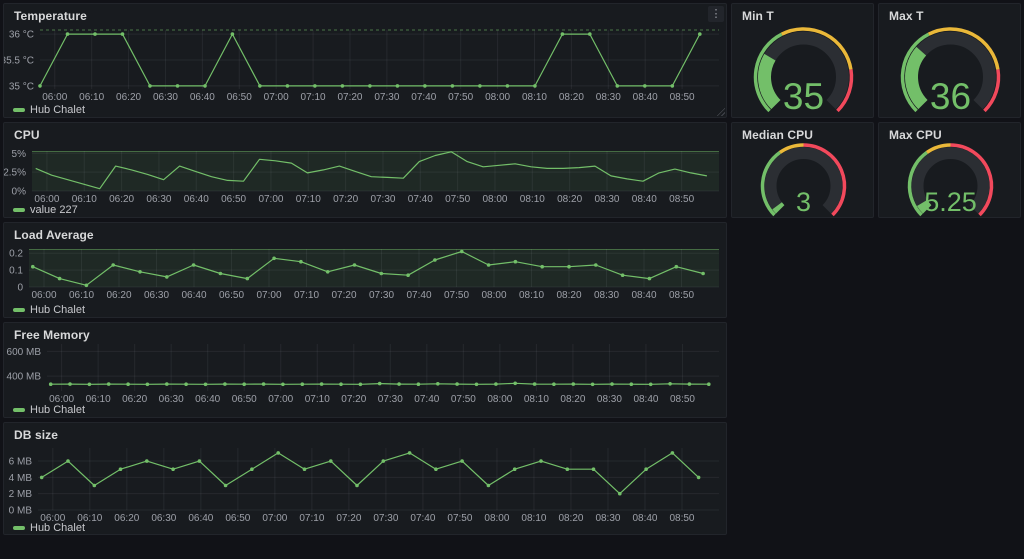  Describe the element at coordinates (950, 202) in the screenshot. I see `svg-text: 5.25` at that location.